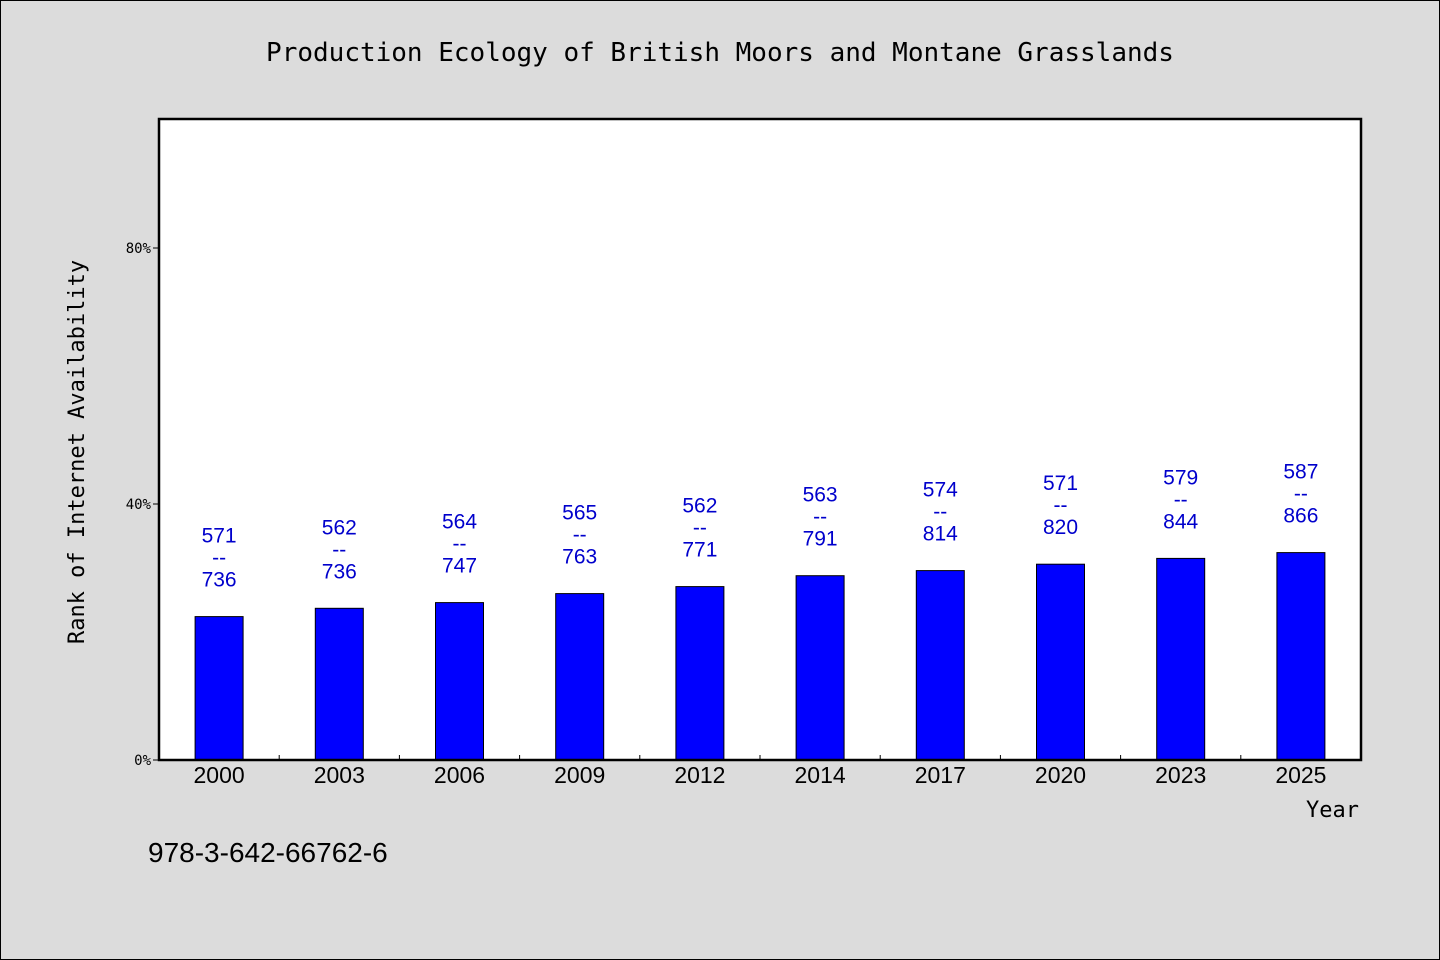  What do you see at coordinates (459, 681) in the screenshot?
I see `bar-2006` at bounding box center [459, 681].